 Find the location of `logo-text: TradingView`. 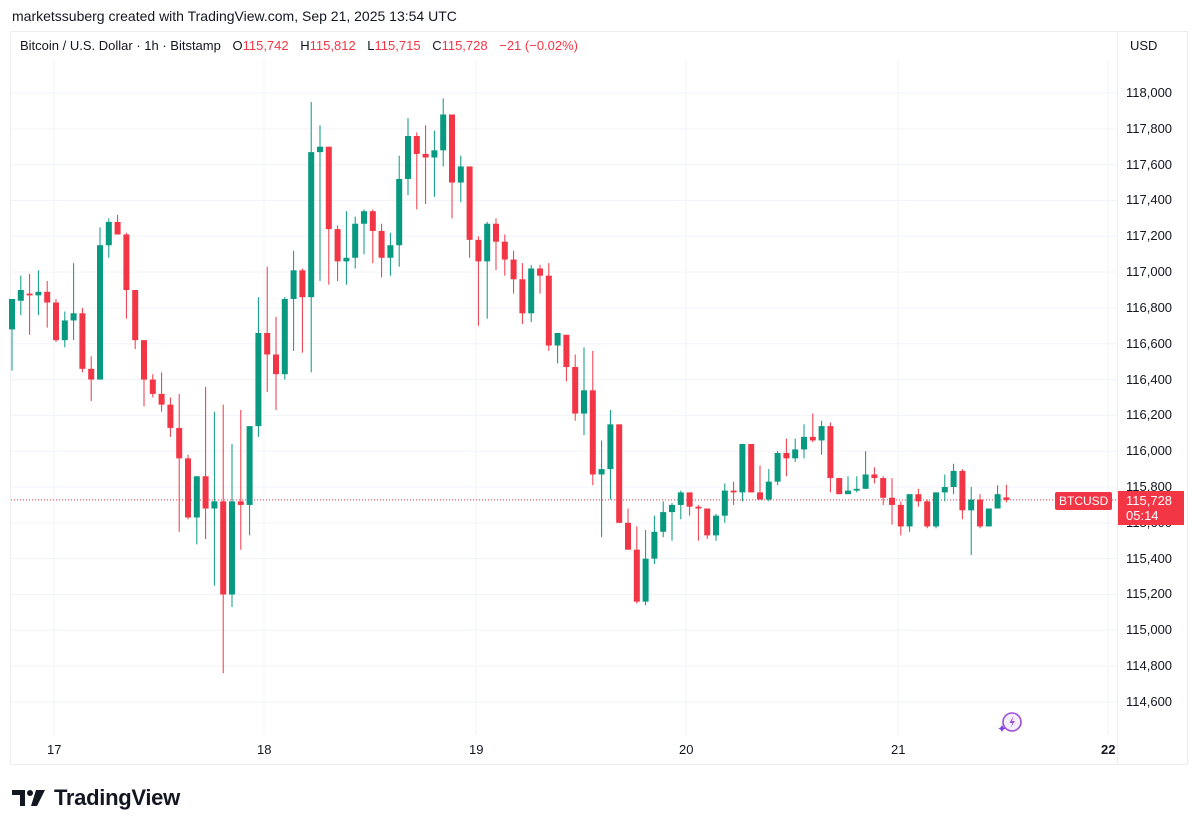

logo-text: TradingView is located at coordinates (117, 797).